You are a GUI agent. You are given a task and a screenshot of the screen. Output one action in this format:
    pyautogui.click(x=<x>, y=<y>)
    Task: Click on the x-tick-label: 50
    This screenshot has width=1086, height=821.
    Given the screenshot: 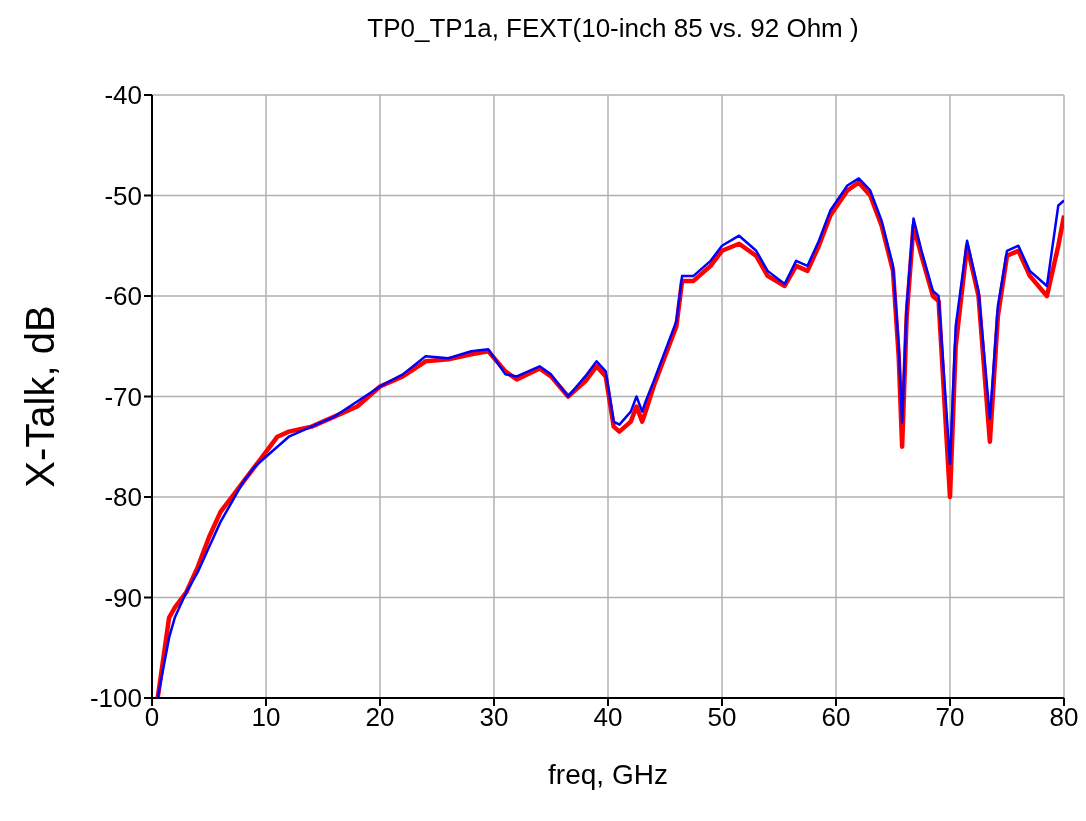 What is the action you would take?
    pyautogui.click(x=722, y=717)
    